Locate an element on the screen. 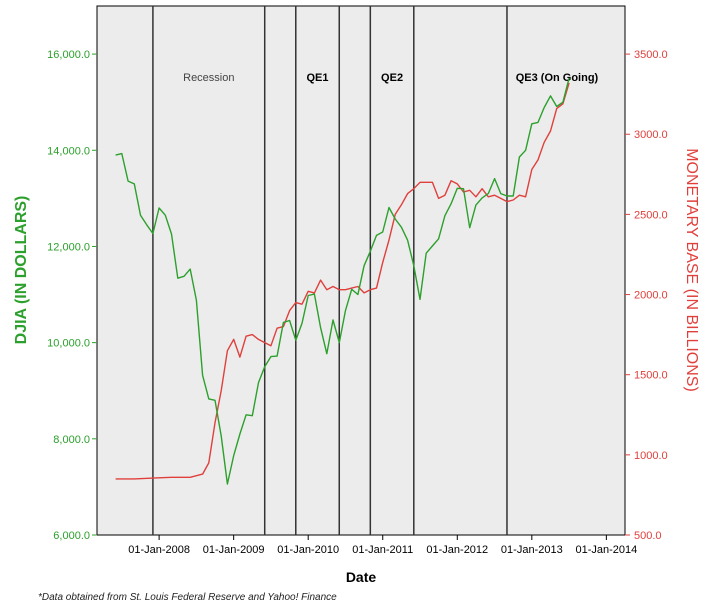 This screenshot has width=714, height=614. x-tick-label: 01-Jan-2008 is located at coordinates (159, 550).